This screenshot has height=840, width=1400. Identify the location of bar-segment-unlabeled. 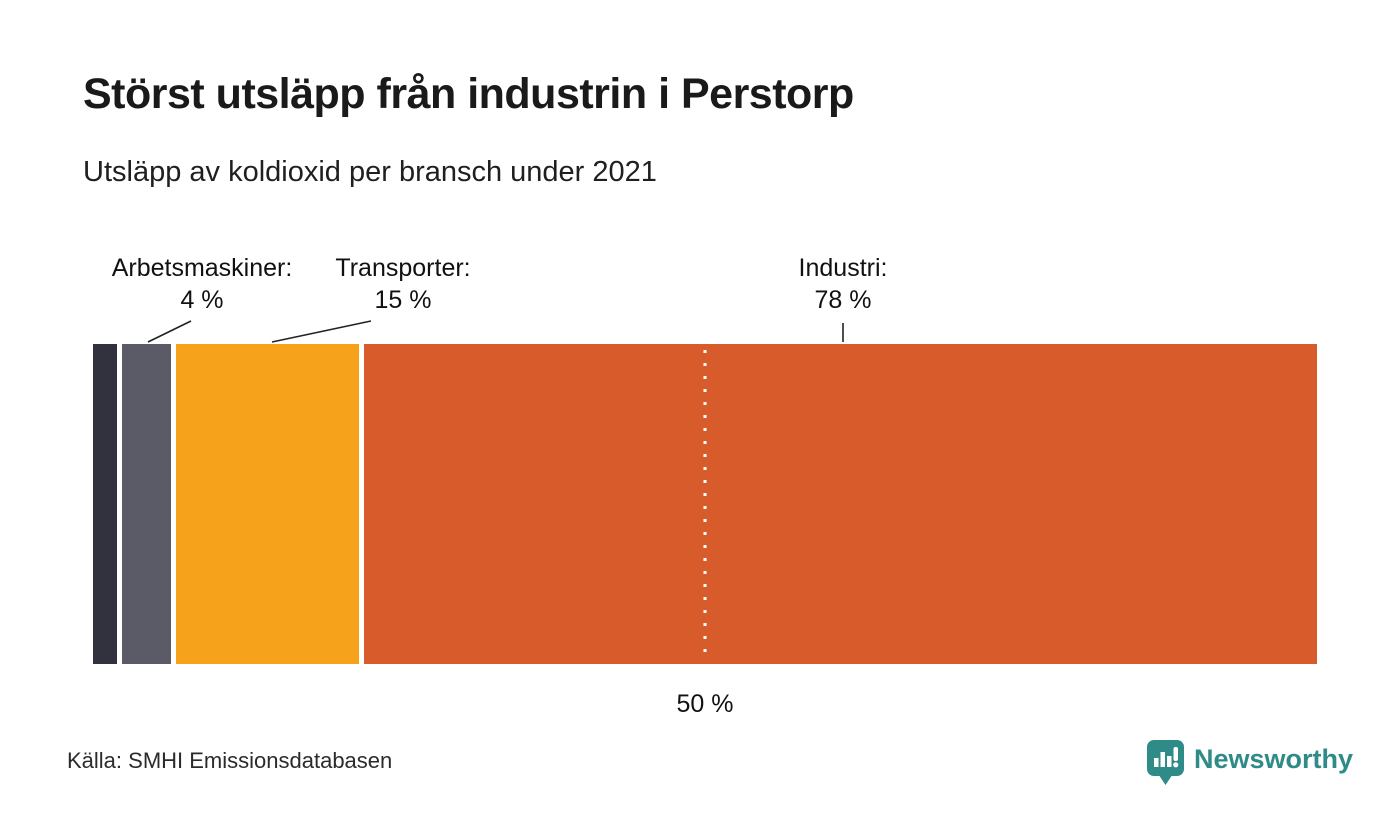
(105, 504).